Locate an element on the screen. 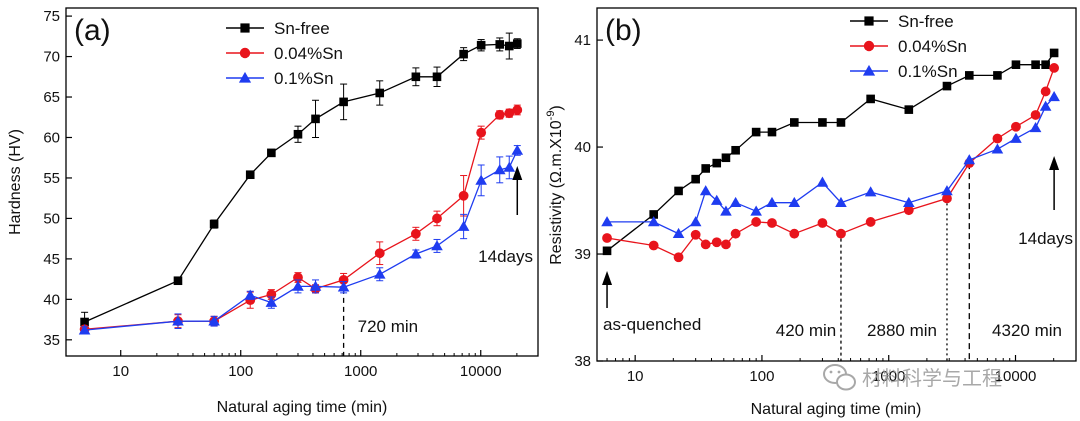 The image size is (1080, 421). x-tick-label: 10 is located at coordinates (120, 371).